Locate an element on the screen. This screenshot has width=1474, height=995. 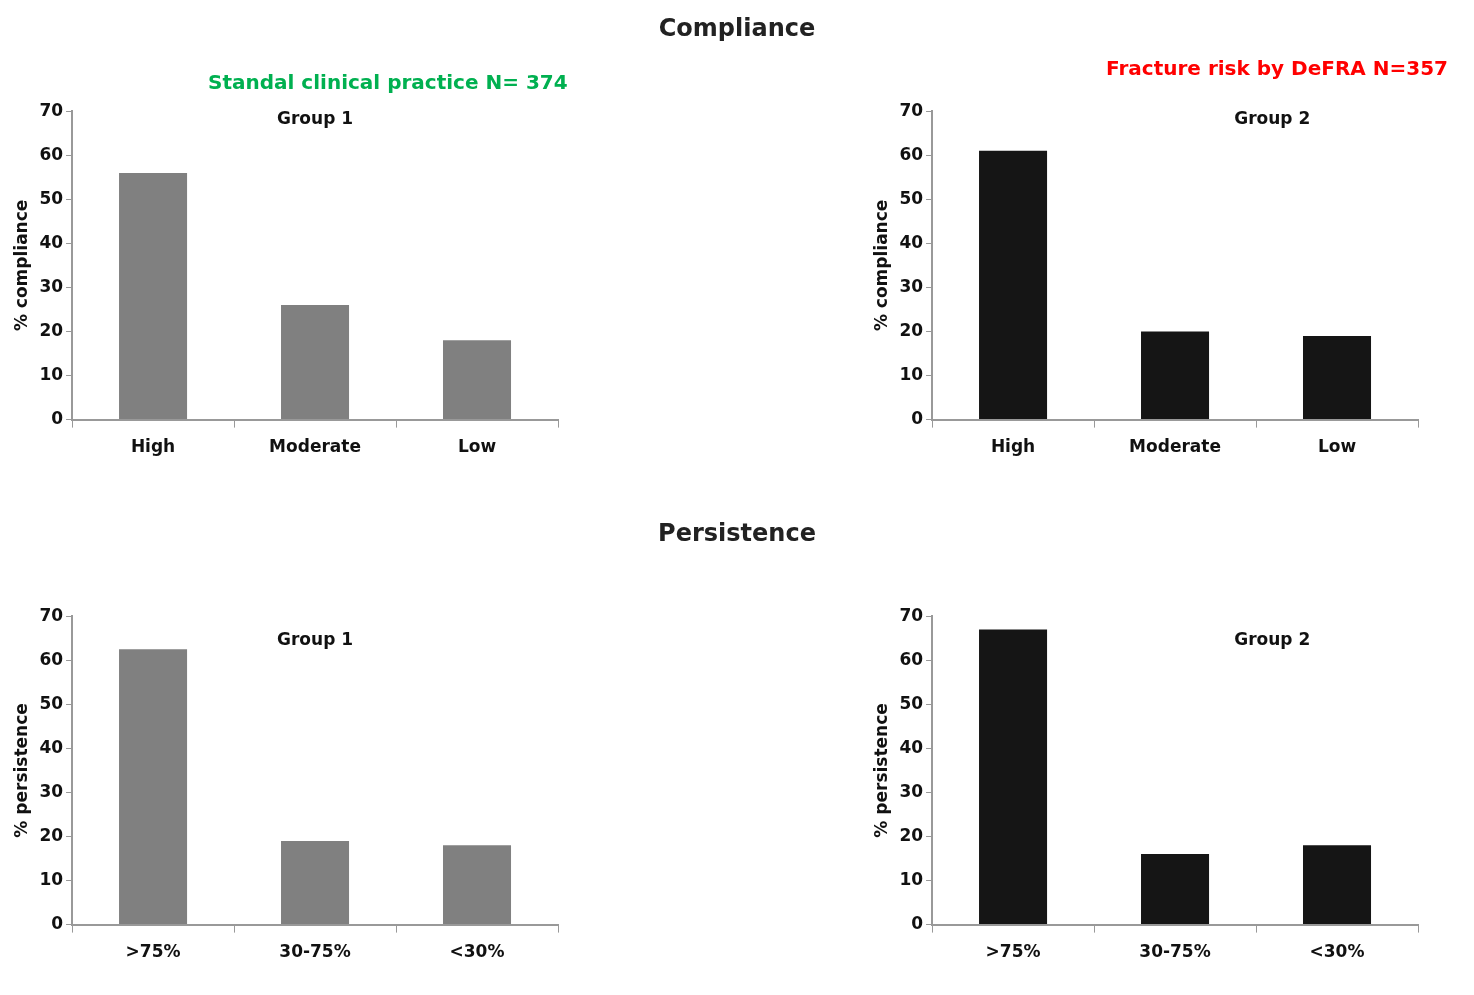
text: Persistence is located at coordinates (737, 533).